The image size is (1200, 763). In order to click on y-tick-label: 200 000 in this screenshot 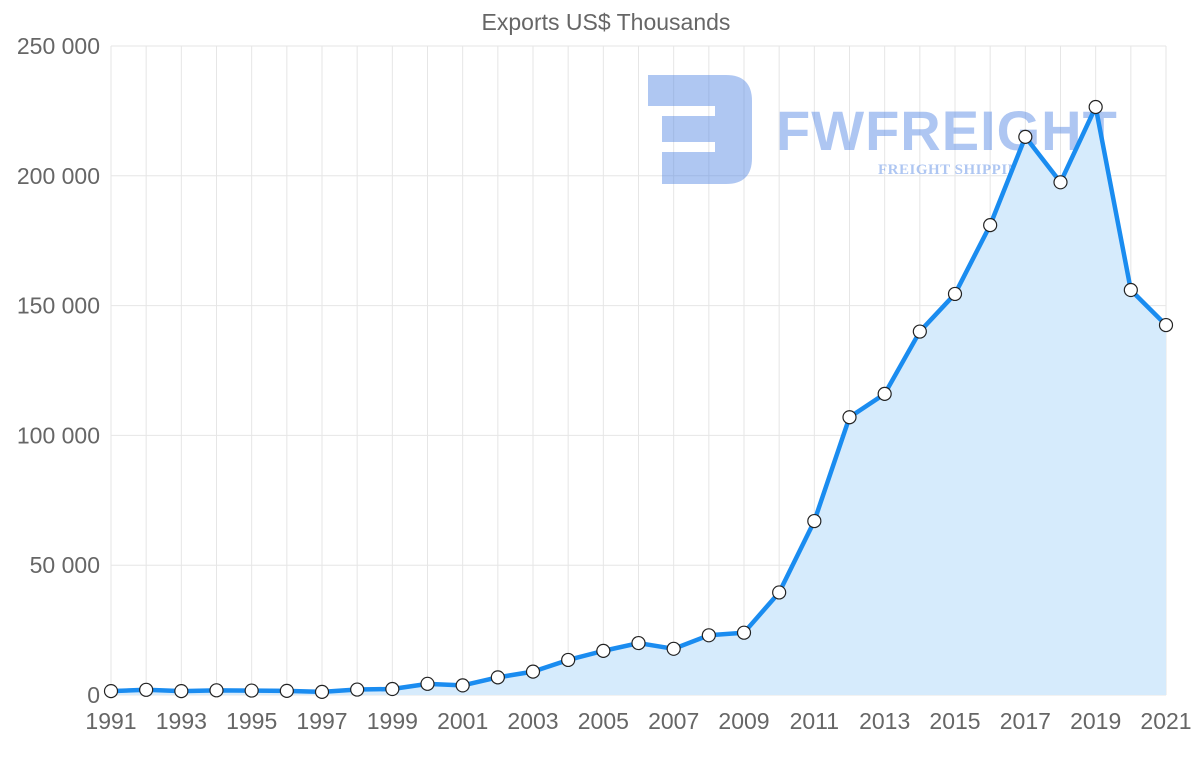, I will do `click(58, 176)`.